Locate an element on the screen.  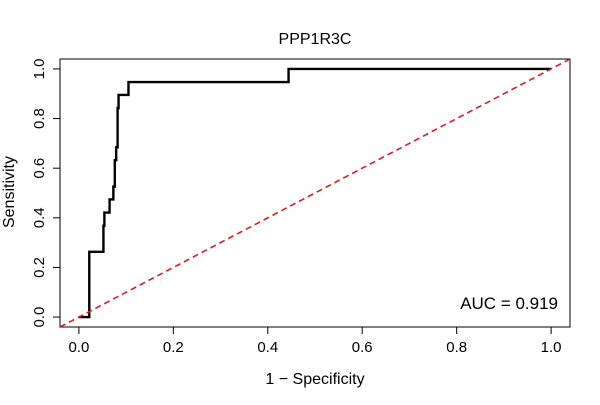
y-axis-label: Sensitivity is located at coordinates (9, 192).